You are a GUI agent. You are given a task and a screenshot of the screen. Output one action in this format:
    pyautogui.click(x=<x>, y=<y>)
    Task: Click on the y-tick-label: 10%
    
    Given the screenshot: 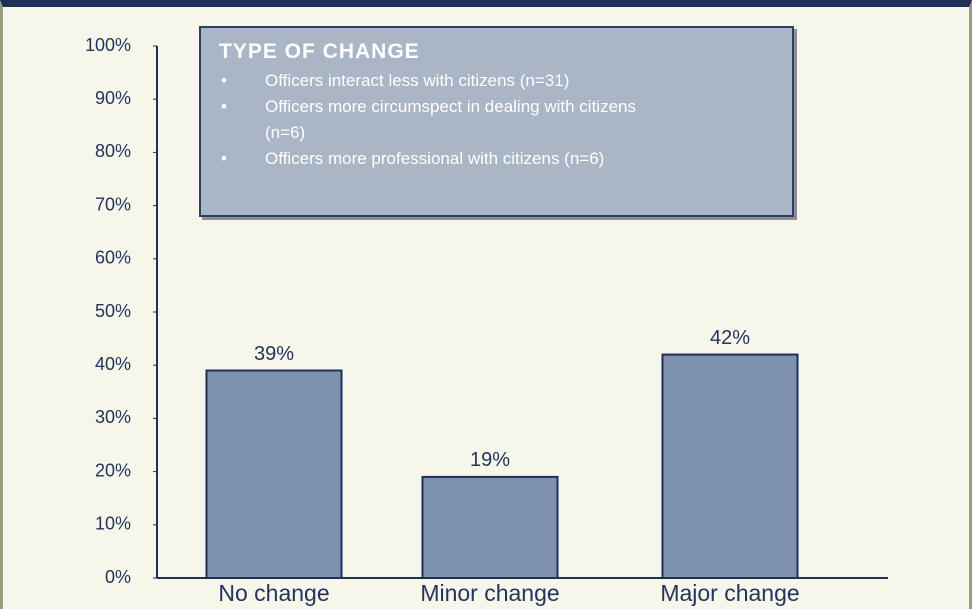 What is the action you would take?
    pyautogui.click(x=113, y=524)
    